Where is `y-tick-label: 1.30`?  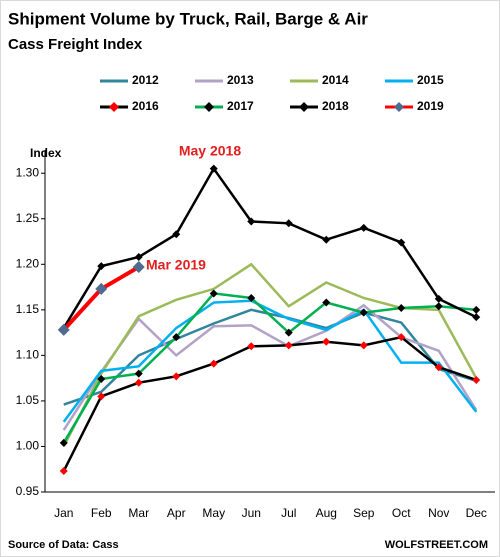 y-tick-label: 1.30 is located at coordinates (28, 172).